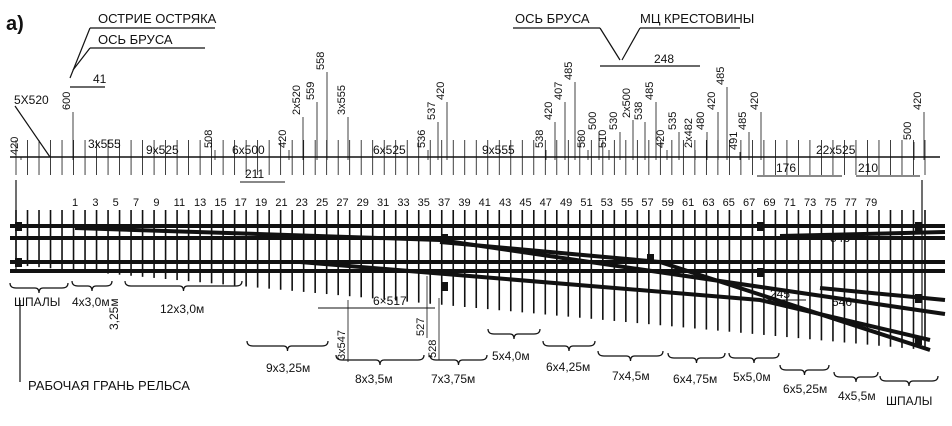 The width and height of the screenshot is (952, 426). I want to click on tie-group-label: 3,25м, so click(114, 314).